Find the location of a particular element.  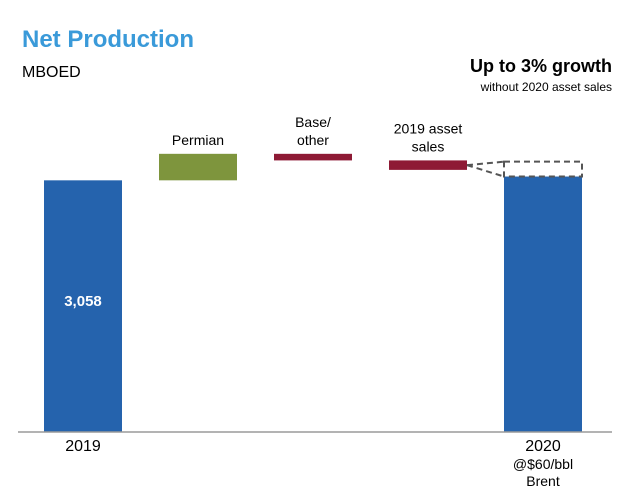

category-label-base-other-line1: Base/ is located at coordinates (313, 122).